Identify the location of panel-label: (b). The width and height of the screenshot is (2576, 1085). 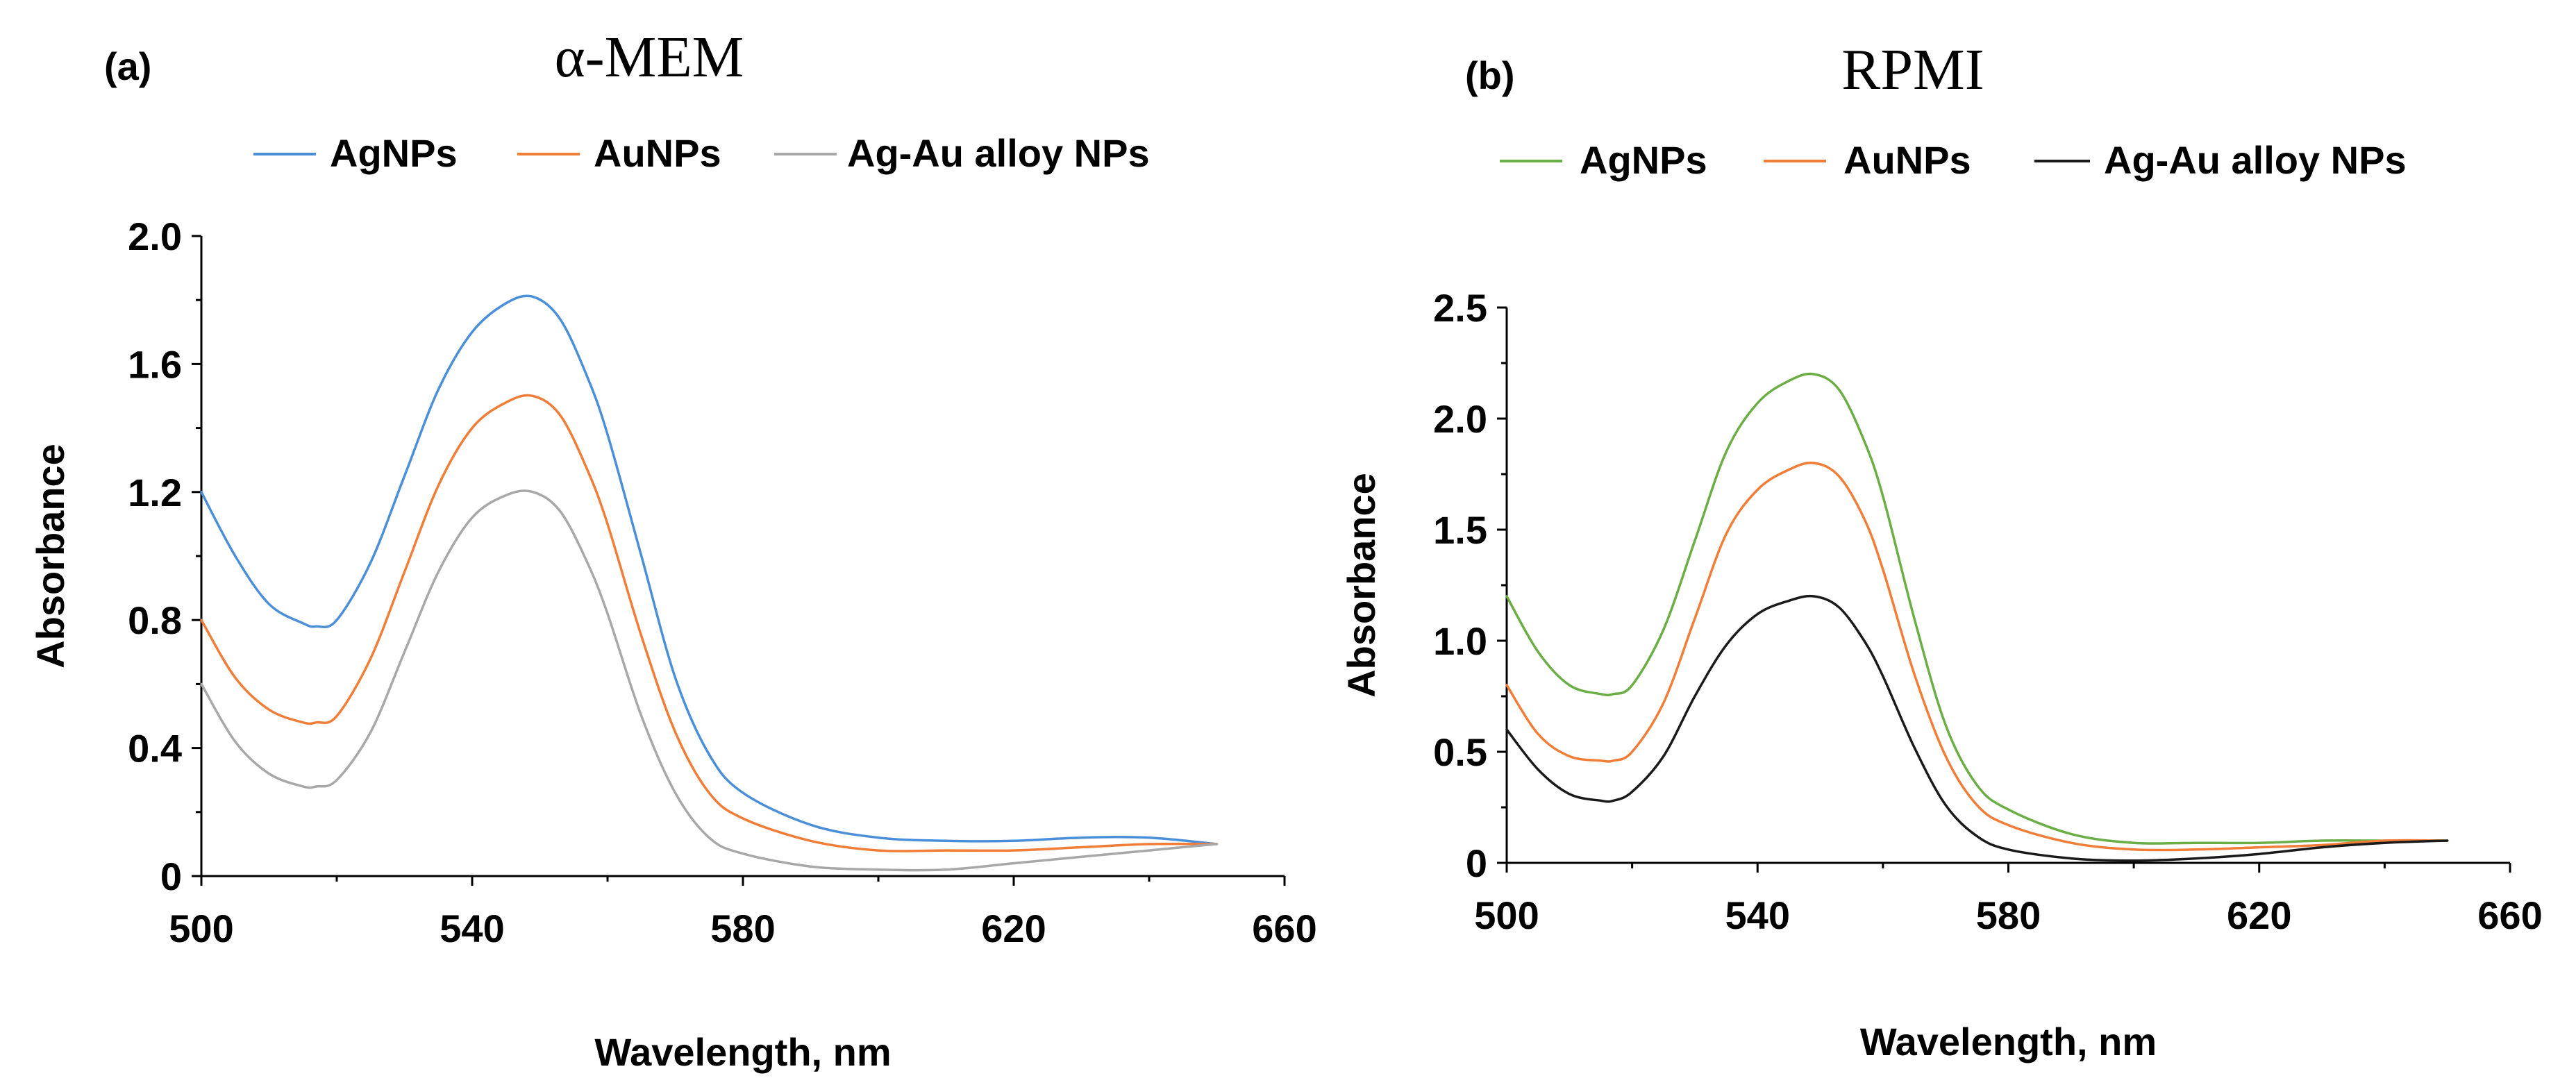
(1490, 75).